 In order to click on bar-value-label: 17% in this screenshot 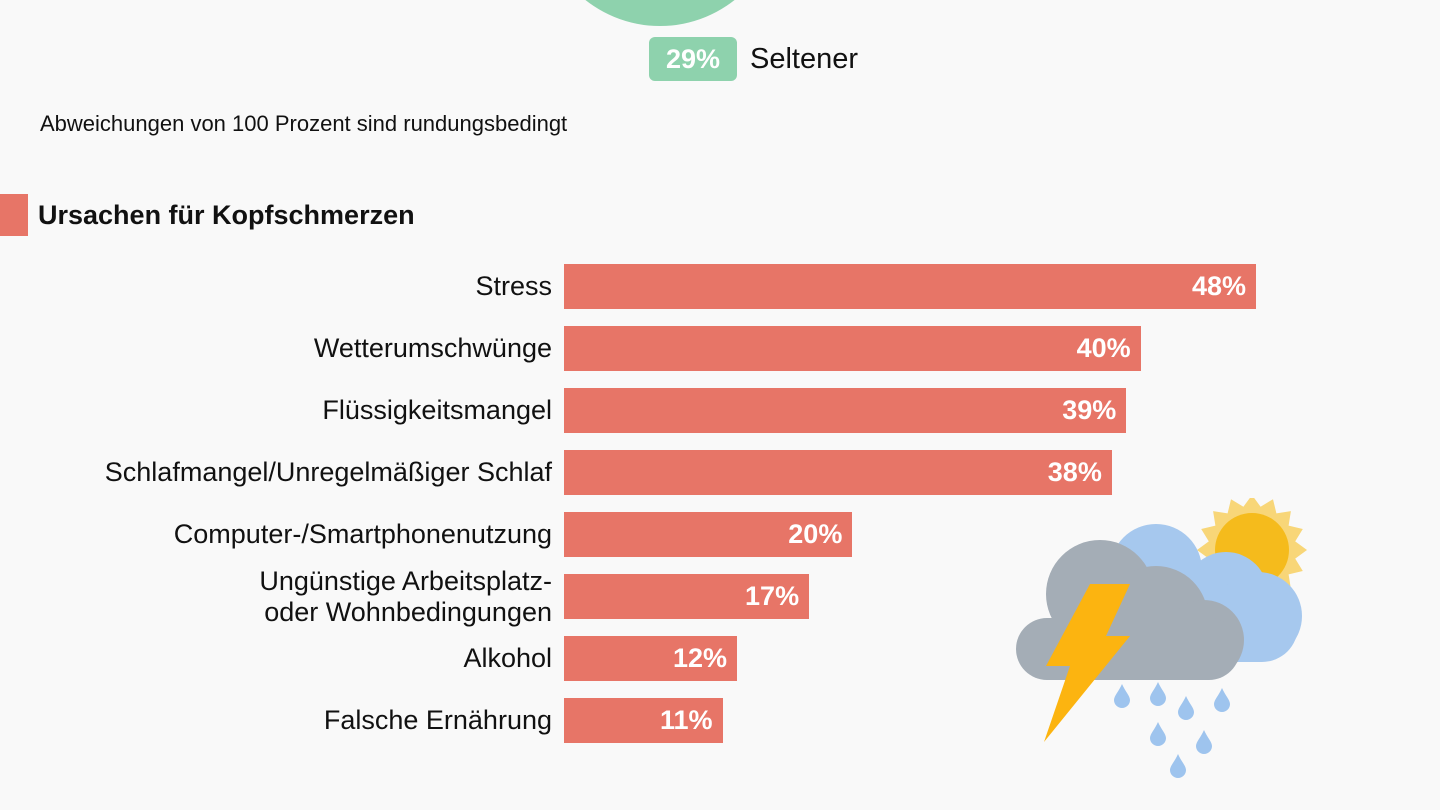, I will do `click(772, 596)`.